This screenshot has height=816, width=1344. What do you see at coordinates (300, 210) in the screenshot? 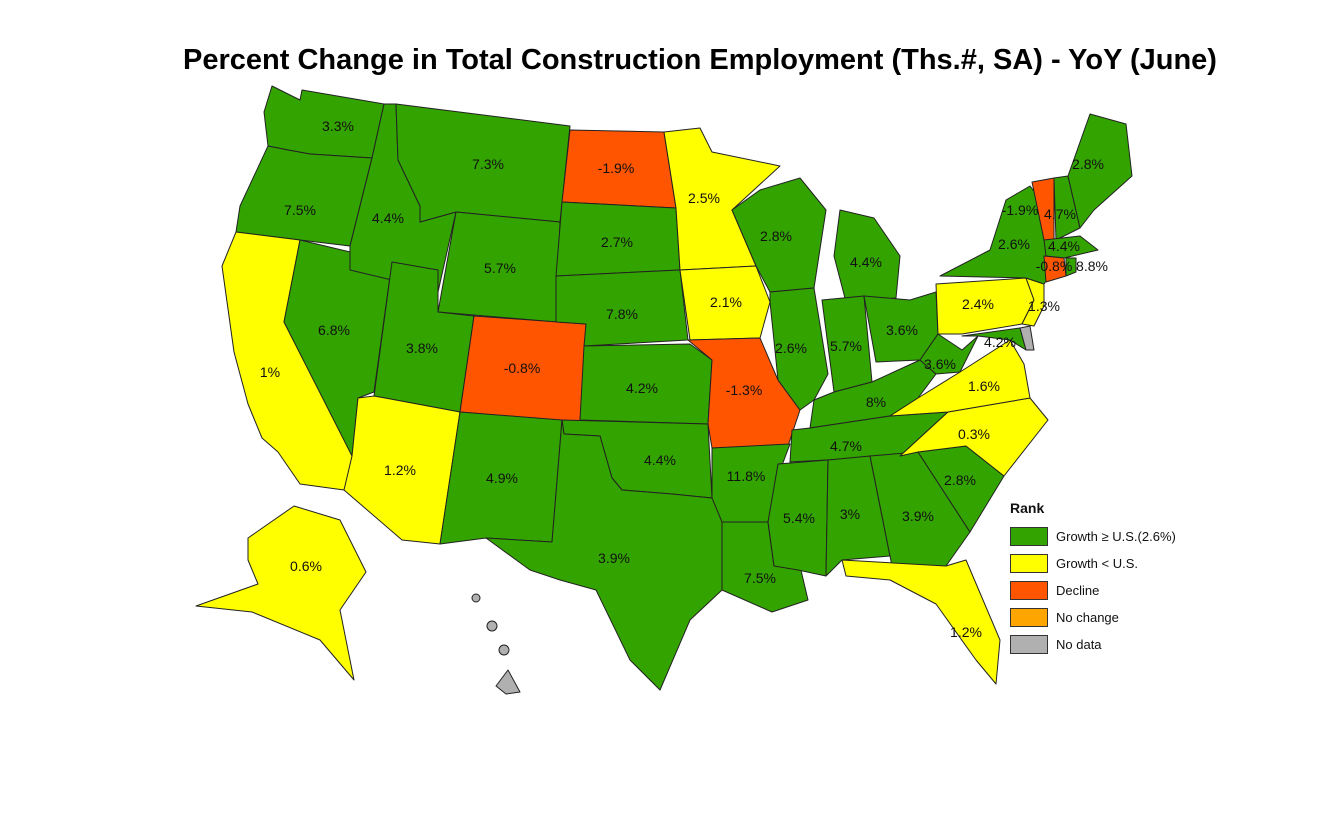
I see `state-value-label-or: 7.5%` at bounding box center [300, 210].